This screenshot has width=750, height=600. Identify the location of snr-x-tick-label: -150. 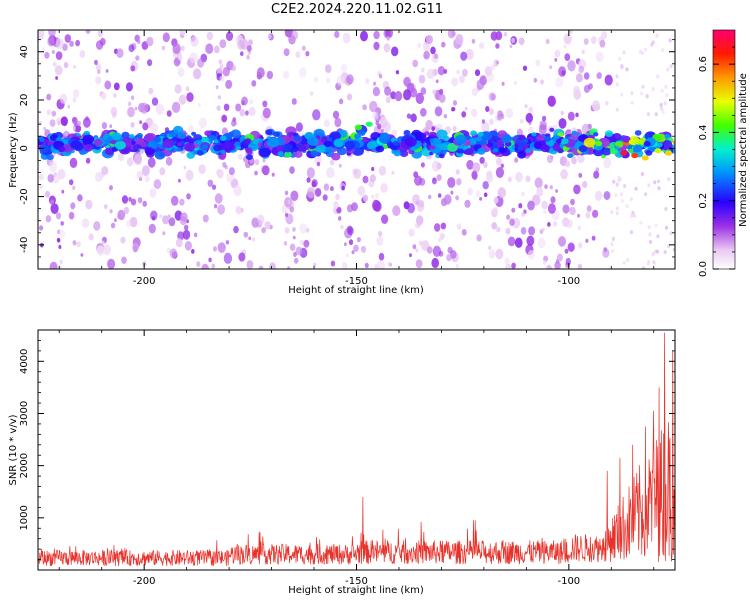
(356, 581).